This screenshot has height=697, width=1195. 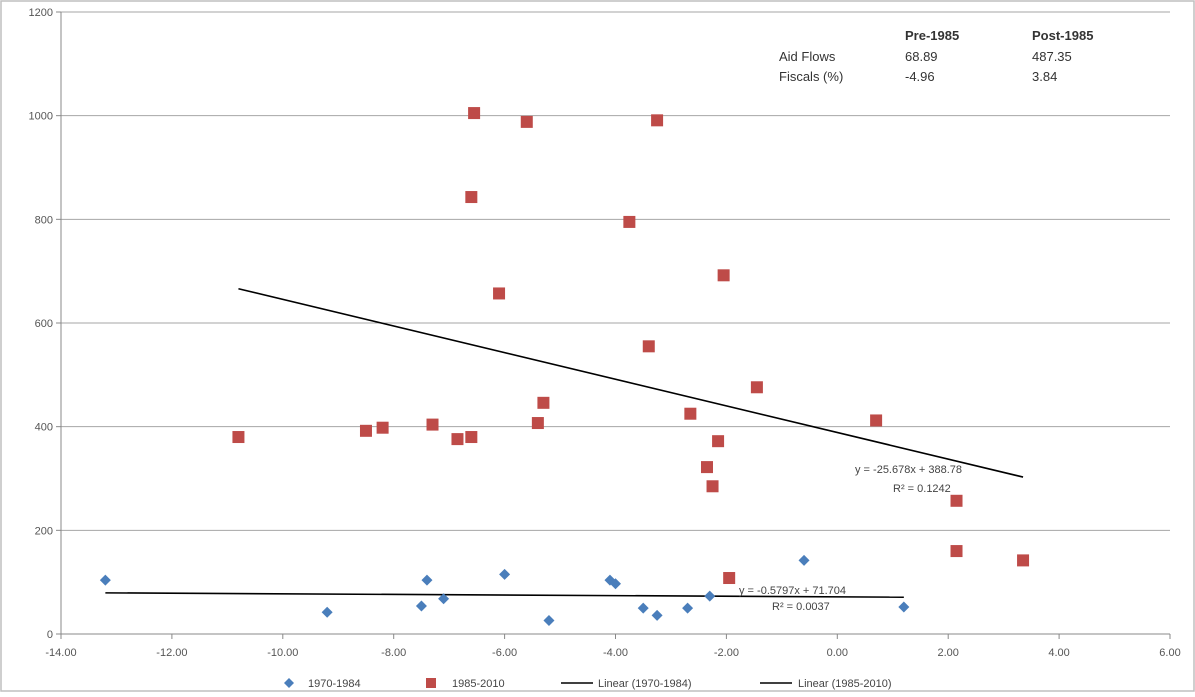 I want to click on y-tick-label: 200, so click(x=44, y=531).